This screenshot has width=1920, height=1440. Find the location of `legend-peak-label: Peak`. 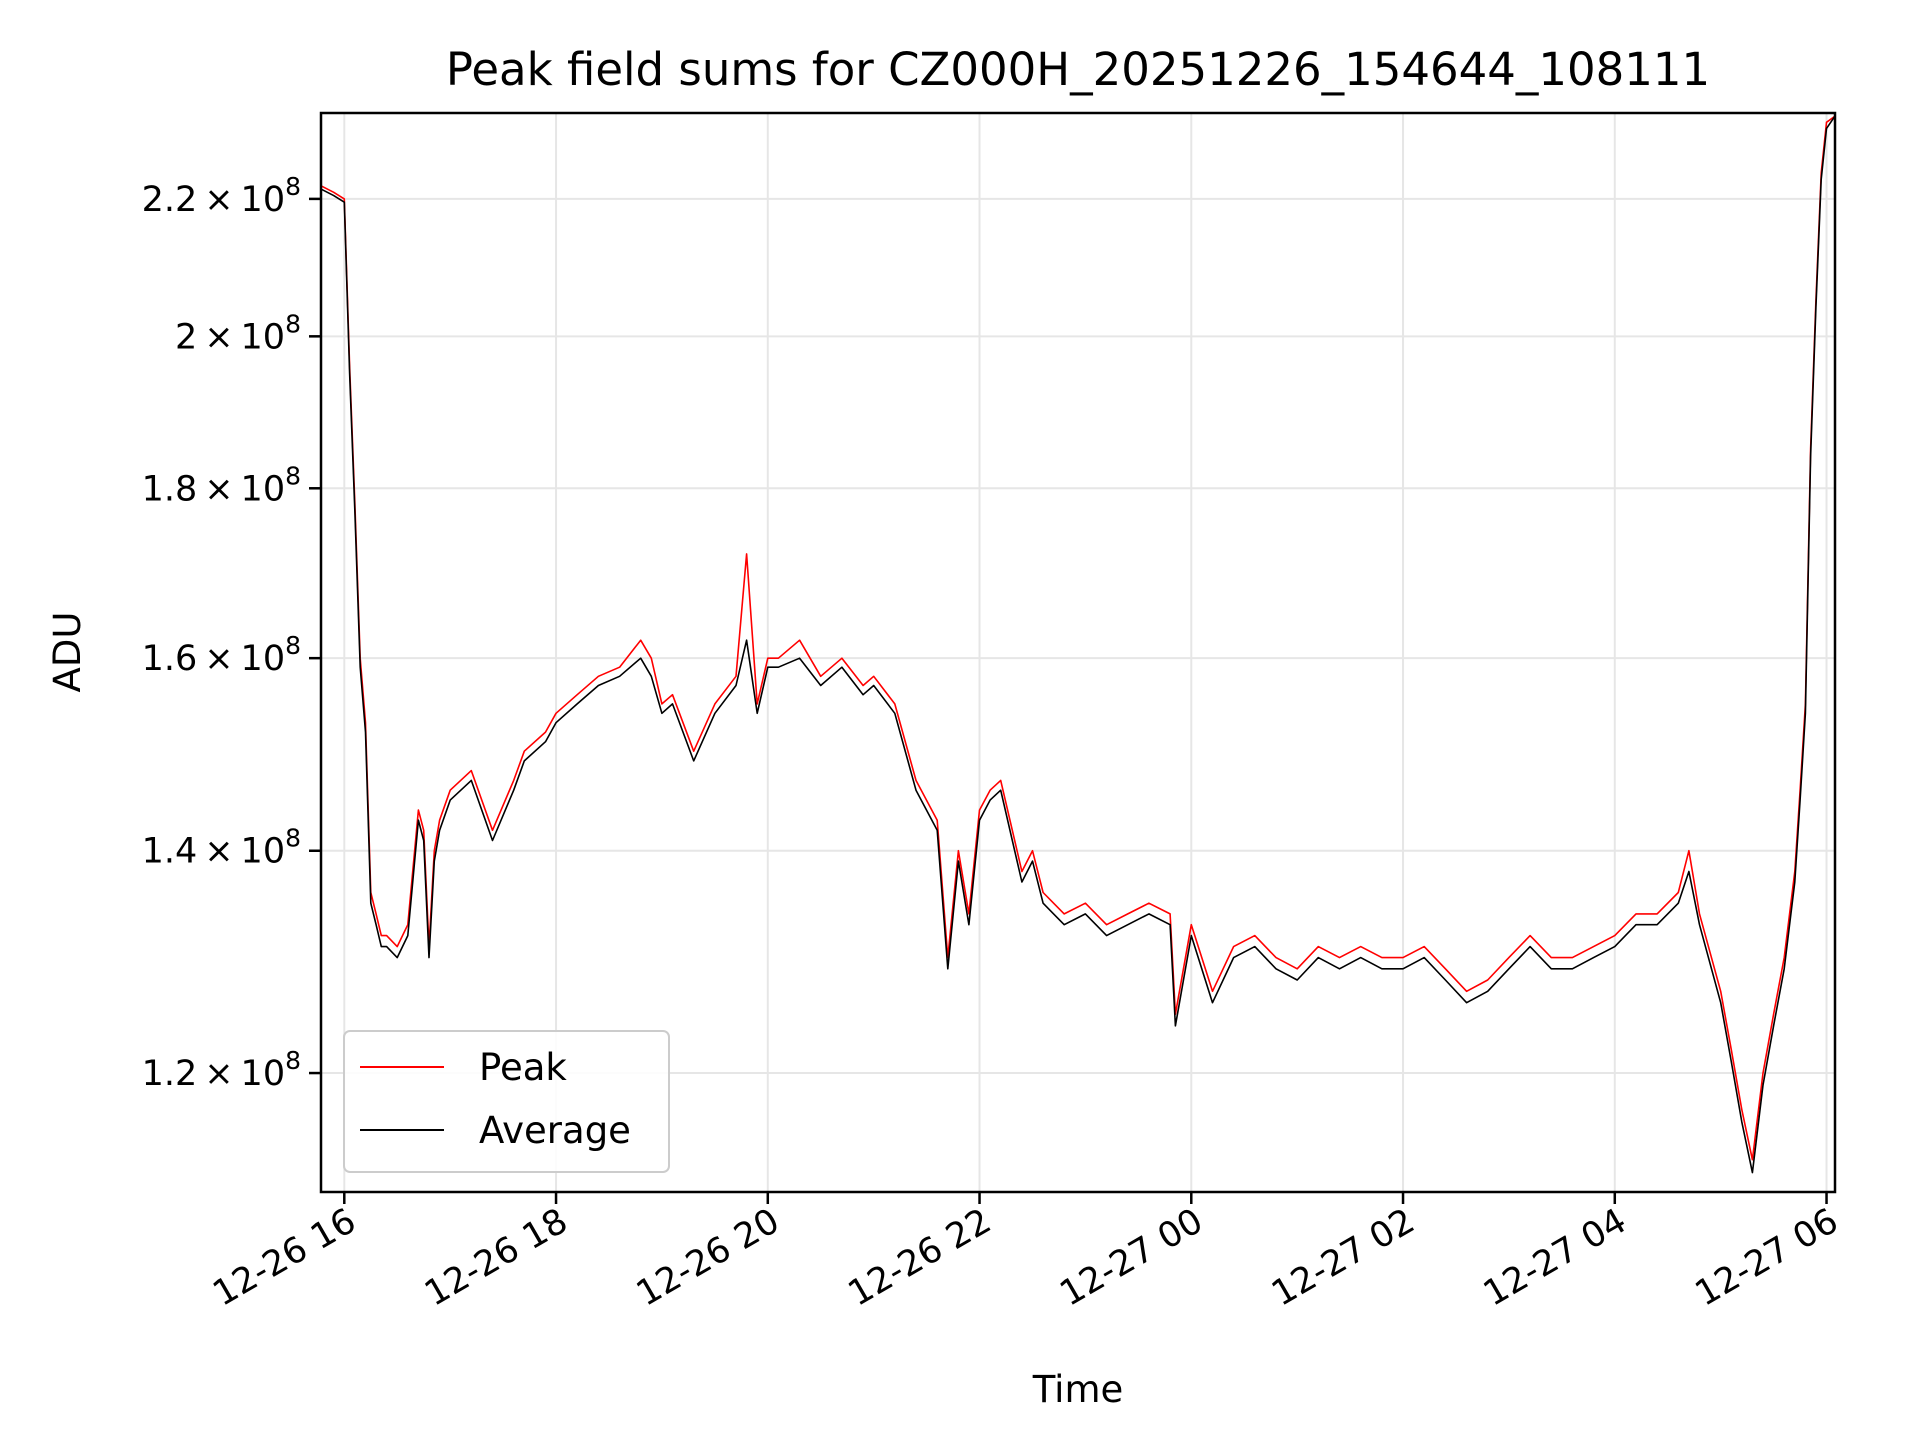

legend-peak-label: Peak is located at coordinates (523, 1067).